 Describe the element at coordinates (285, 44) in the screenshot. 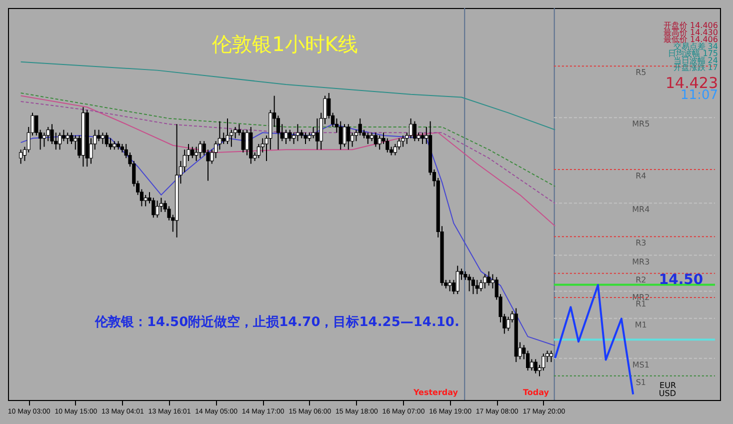

I see `chart-title: 伦敦银1小时K线` at that location.